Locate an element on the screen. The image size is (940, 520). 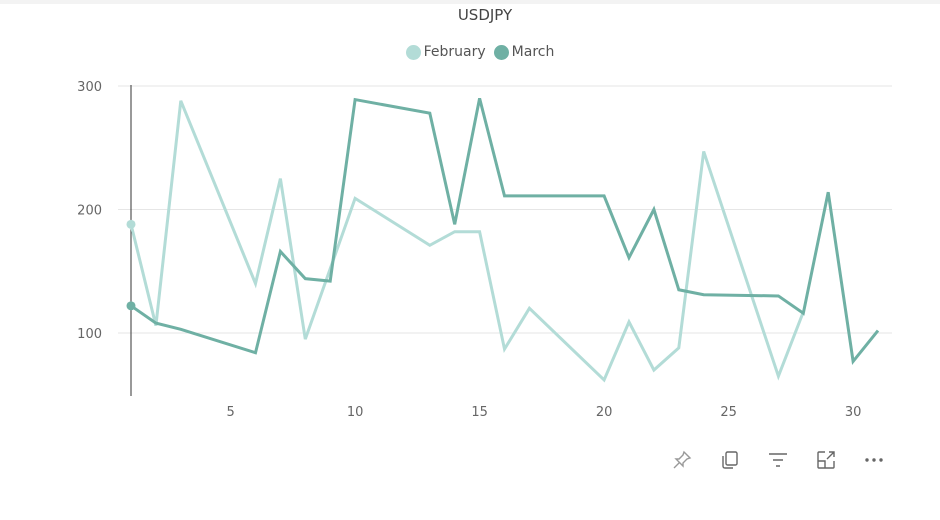
hover-marker-march is located at coordinates (131, 306).